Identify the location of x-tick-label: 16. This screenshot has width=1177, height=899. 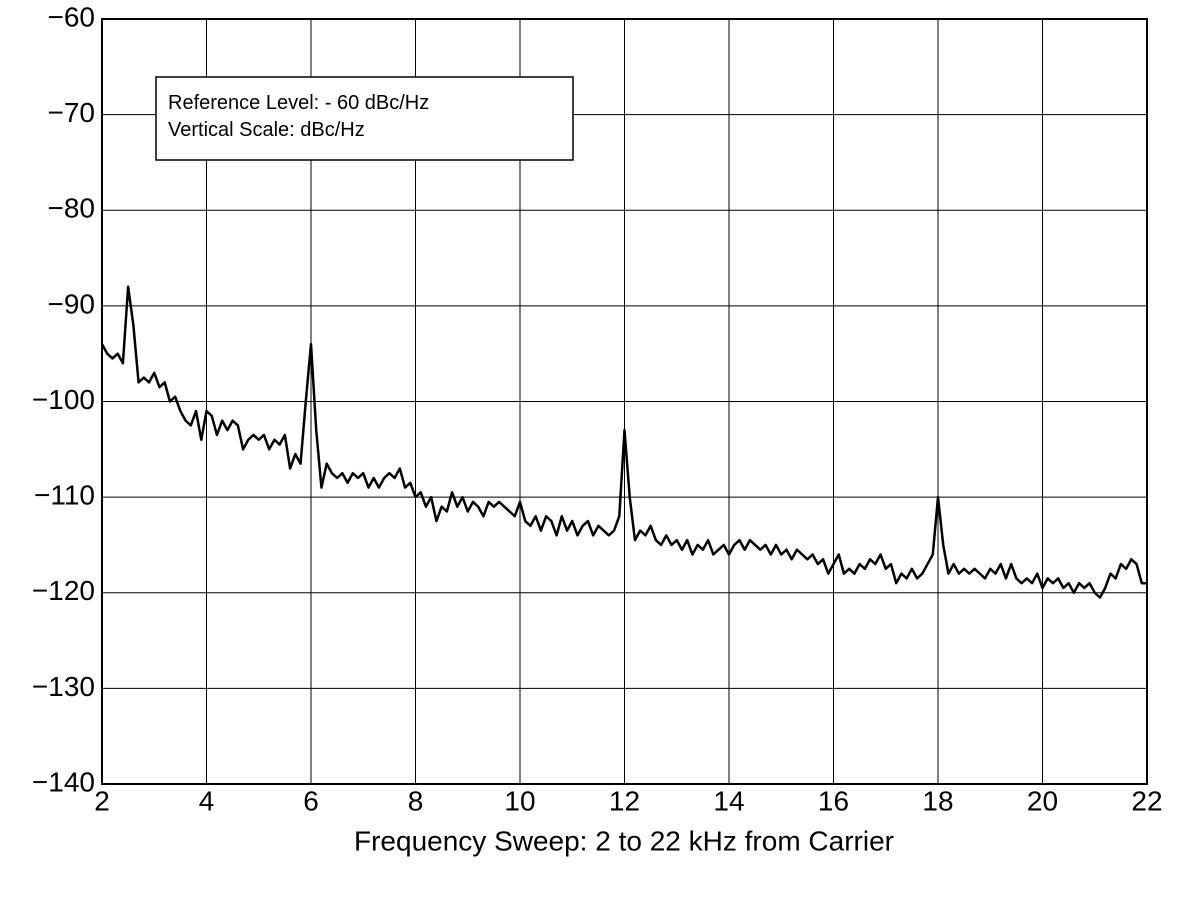
(833, 800).